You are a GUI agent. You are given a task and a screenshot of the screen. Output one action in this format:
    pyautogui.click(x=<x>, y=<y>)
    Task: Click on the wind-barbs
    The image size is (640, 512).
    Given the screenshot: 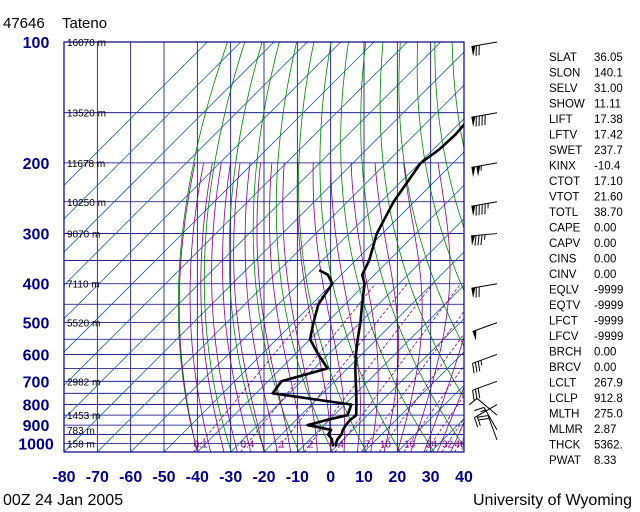 What is the action you would take?
    pyautogui.click(x=483, y=241)
    